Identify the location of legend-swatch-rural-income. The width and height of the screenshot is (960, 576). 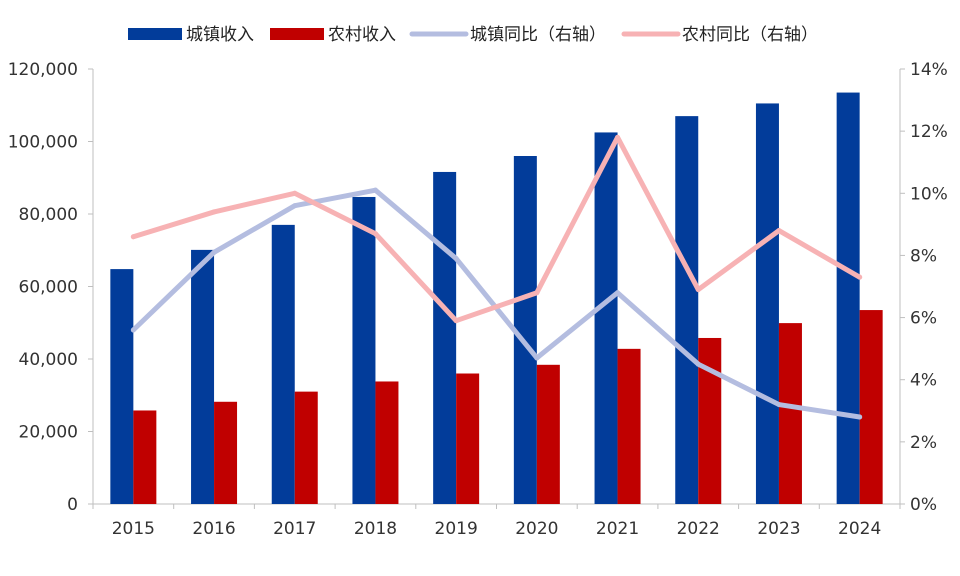
(297, 34).